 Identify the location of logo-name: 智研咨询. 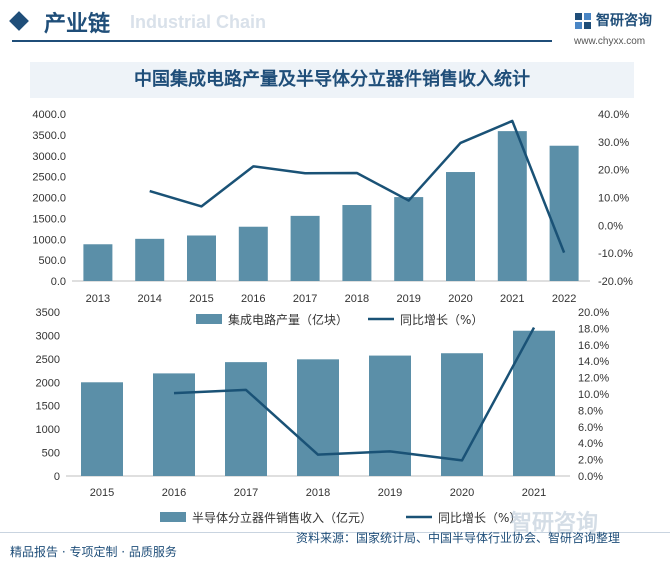
(624, 21).